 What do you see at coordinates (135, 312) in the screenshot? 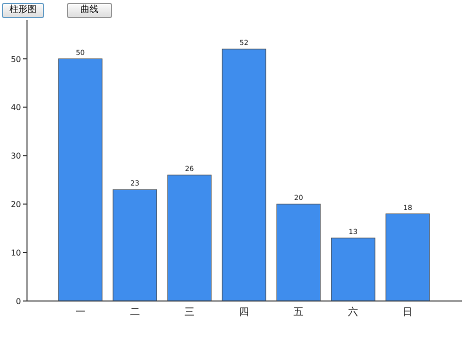
I see `x-tick-label: 二` at bounding box center [135, 312].